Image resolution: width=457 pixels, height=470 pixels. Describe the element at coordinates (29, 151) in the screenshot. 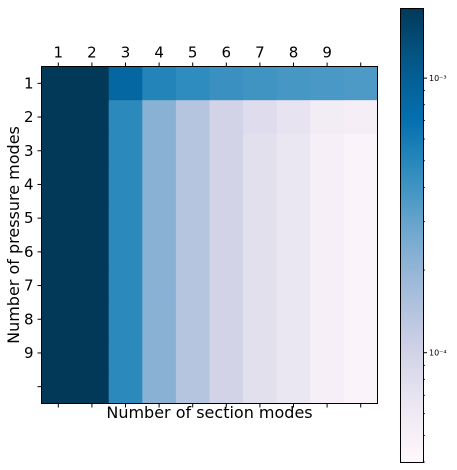

I see `y-tick-label: 3` at that location.